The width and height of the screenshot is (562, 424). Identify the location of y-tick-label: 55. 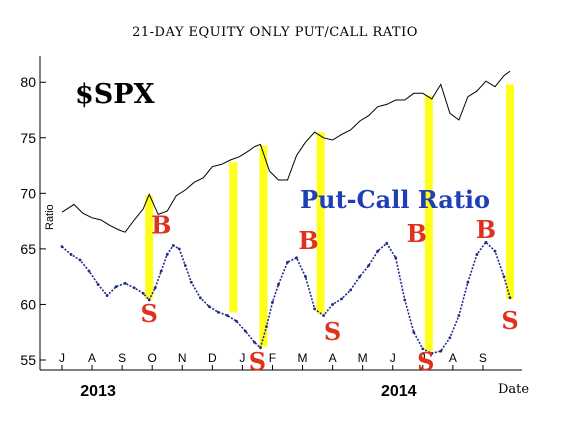
(28, 360).